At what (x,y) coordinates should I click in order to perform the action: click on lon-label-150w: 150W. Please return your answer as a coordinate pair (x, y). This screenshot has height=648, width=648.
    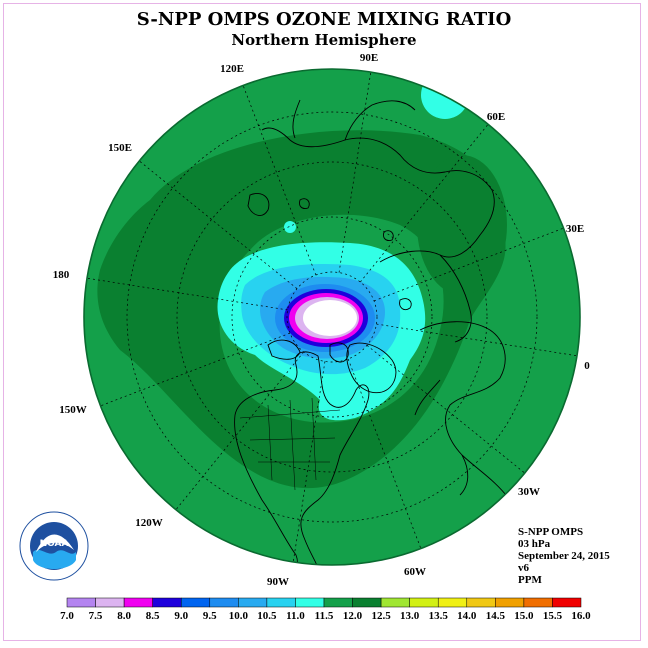
    Looking at the image, I should click on (73, 410).